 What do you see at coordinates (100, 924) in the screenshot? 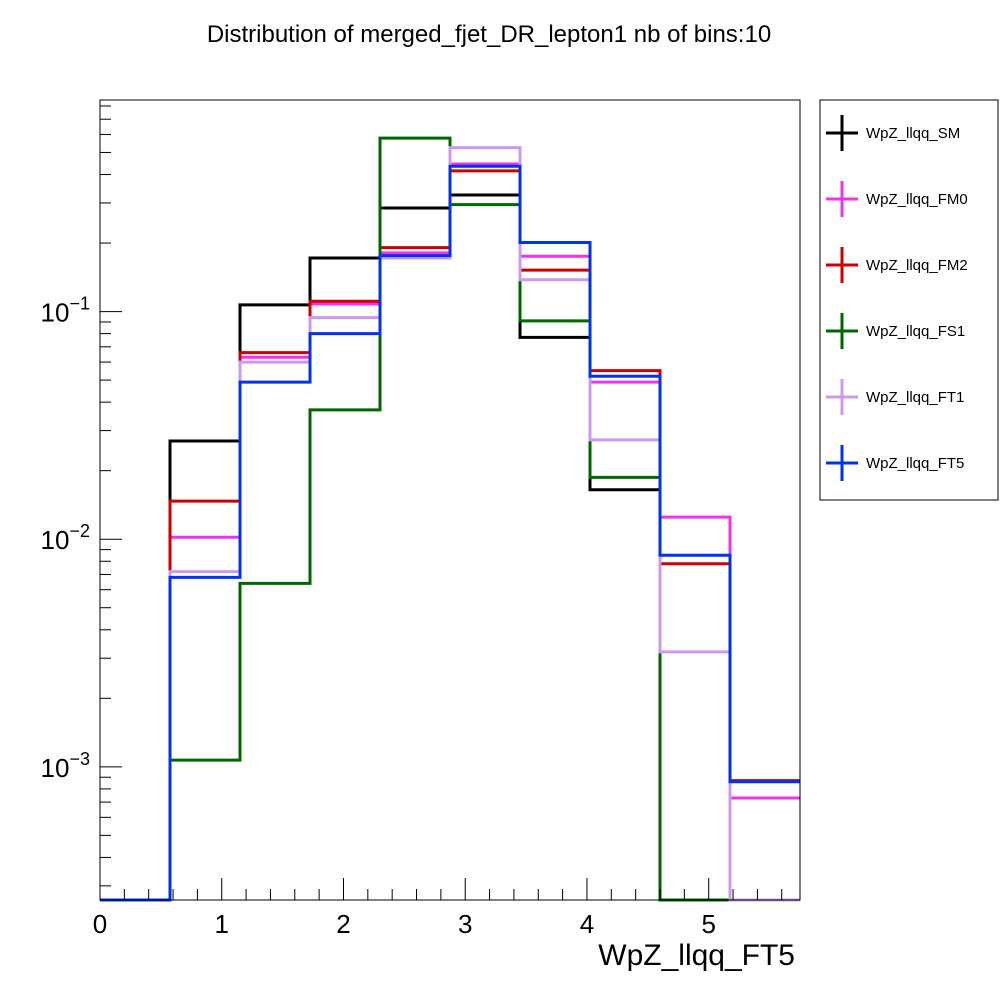
I see `x-tick-label: 0` at bounding box center [100, 924].